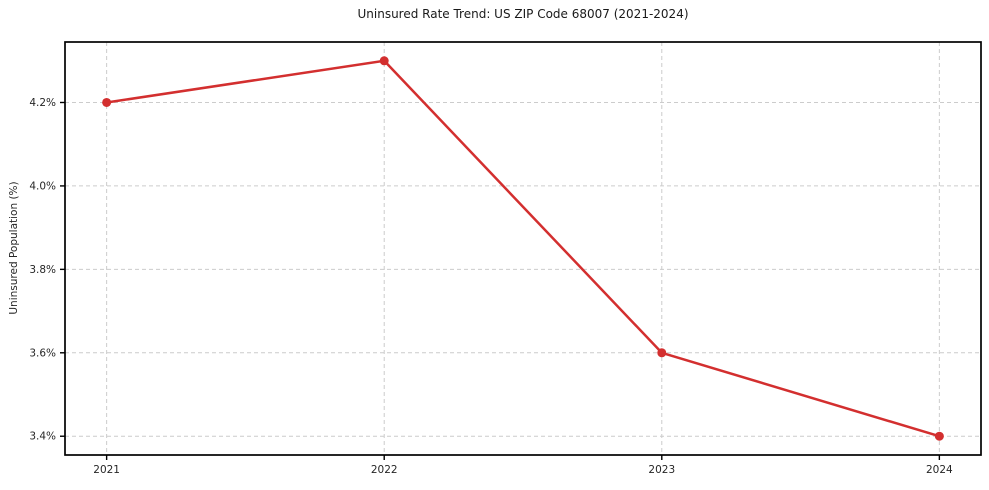 Image resolution: width=989 pixels, height=490 pixels. Describe the element at coordinates (106, 470) in the screenshot. I see `x-tick-label: 2021` at that location.